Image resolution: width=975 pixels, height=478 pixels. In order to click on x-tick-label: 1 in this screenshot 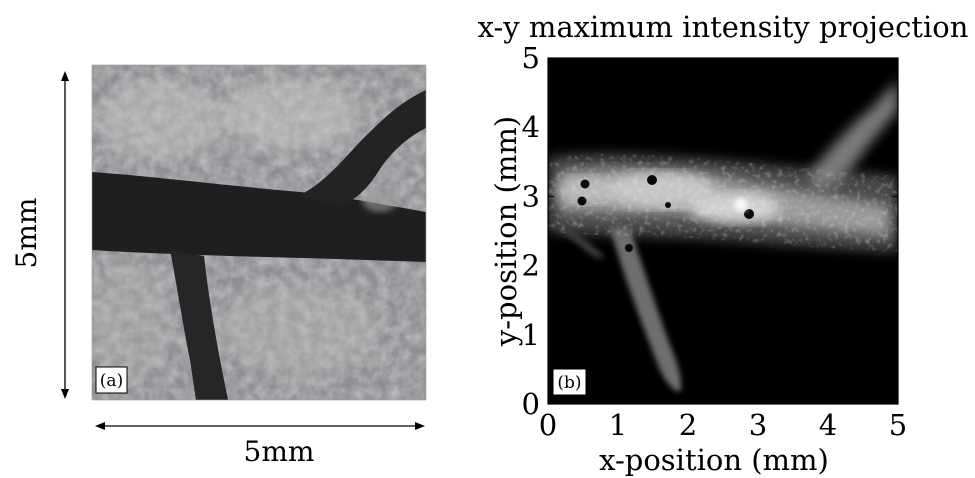, I will do `click(618, 425)`.